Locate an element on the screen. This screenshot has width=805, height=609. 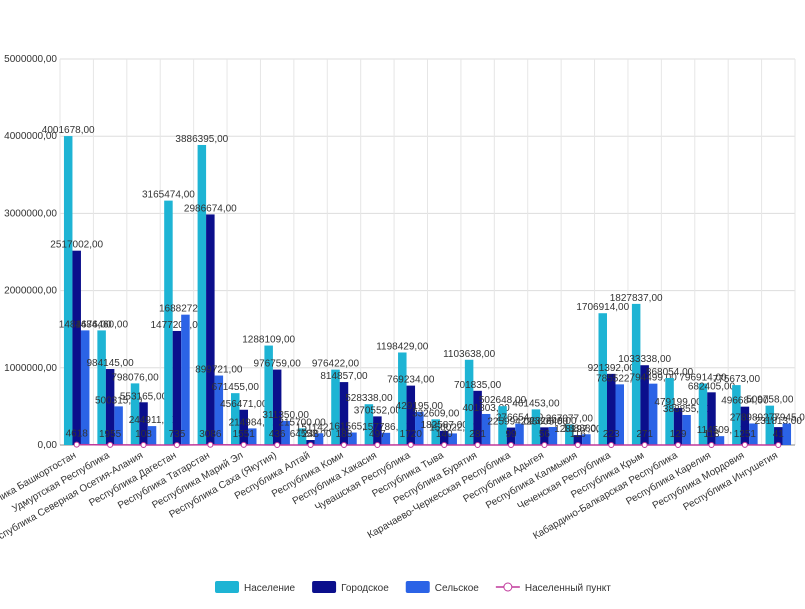
data-label: 188 is located at coordinates (344, 434).